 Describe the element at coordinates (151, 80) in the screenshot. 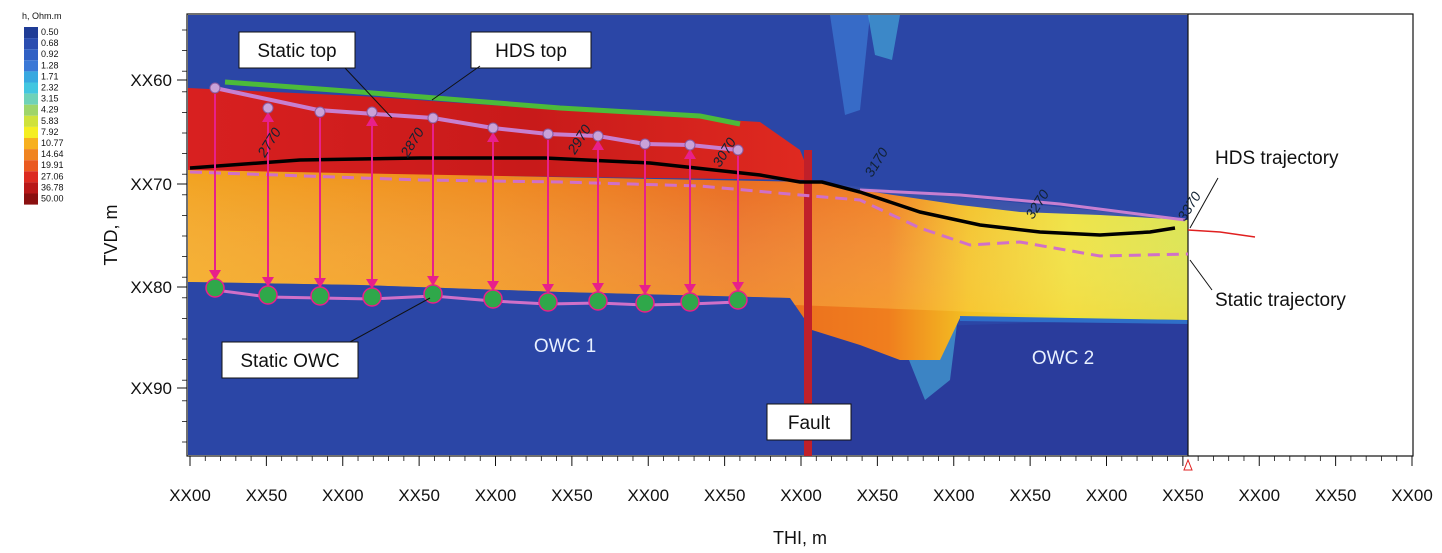

I see `y-tick-label: XX60` at that location.